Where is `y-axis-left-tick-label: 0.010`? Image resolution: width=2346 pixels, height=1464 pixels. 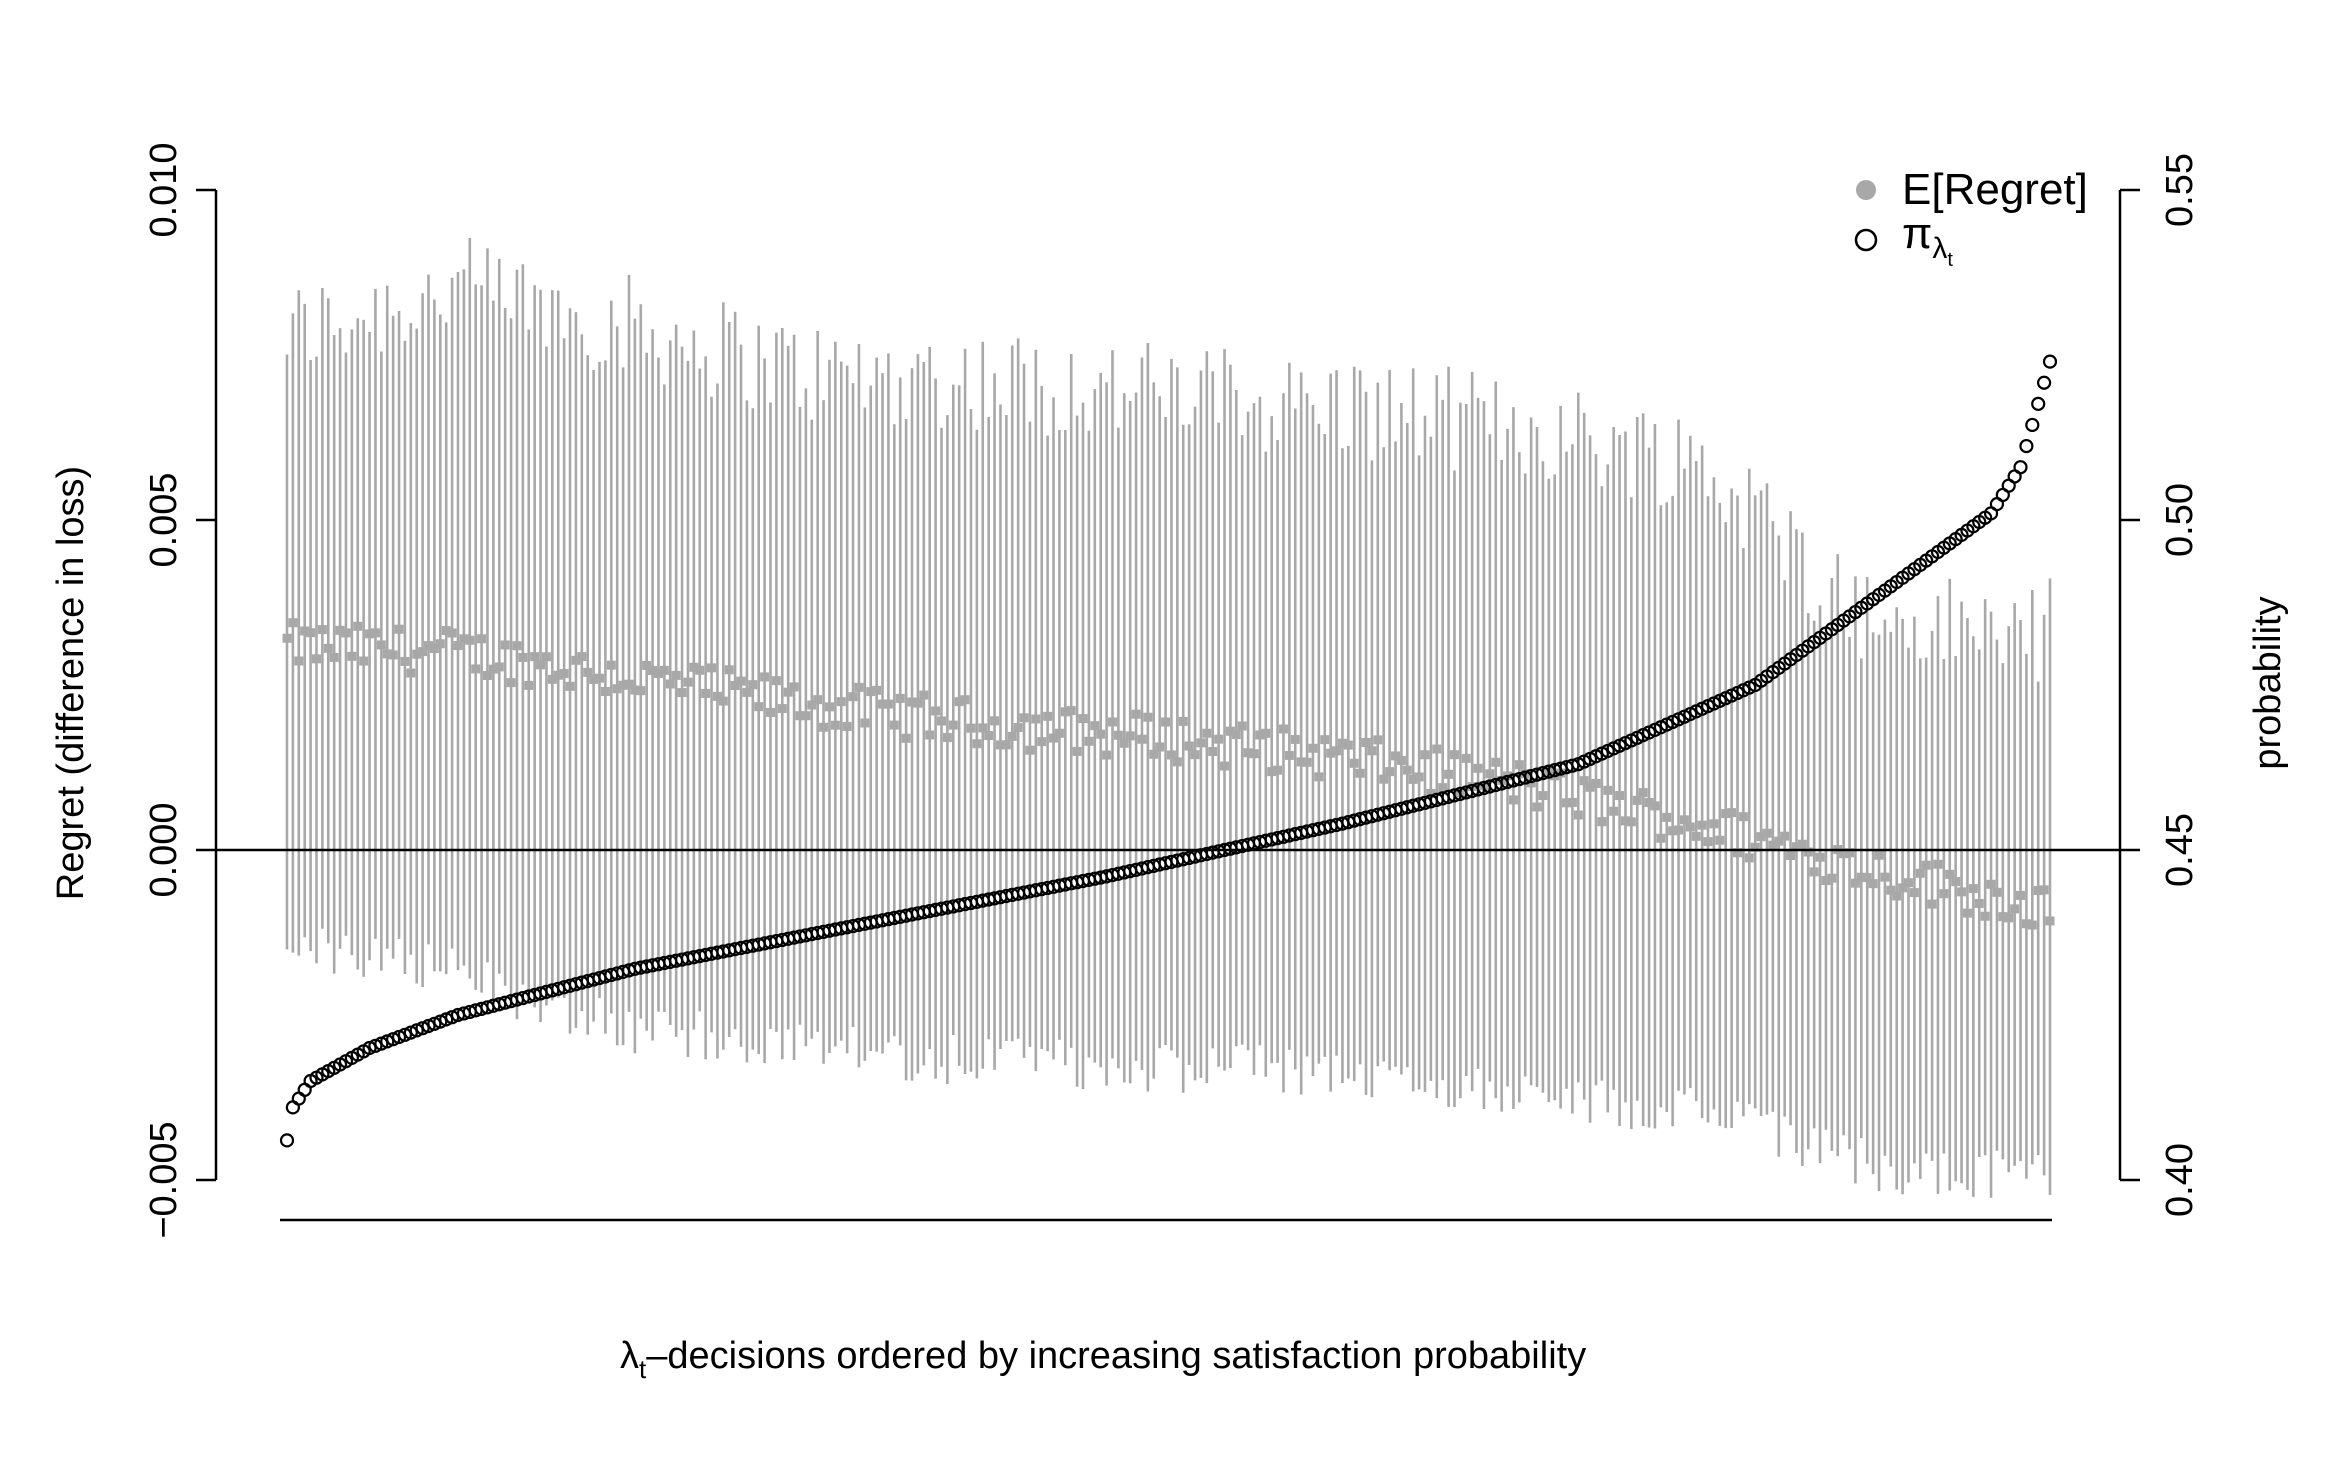 y-axis-left-tick-label: 0.010 is located at coordinates (164, 189).